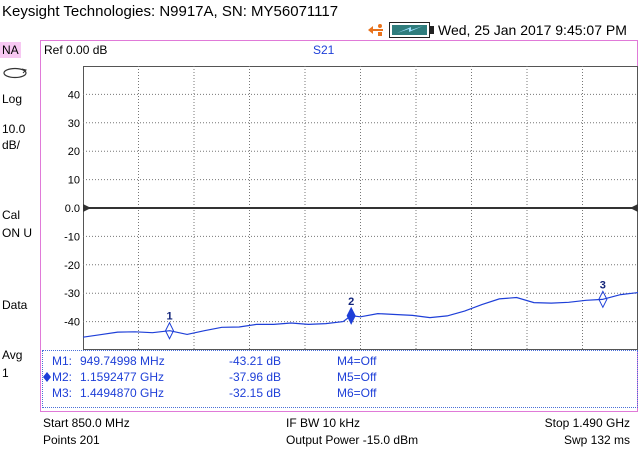 Image resolution: width=640 pixels, height=454 pixels. Describe the element at coordinates (352, 440) in the screenshot. I see `output-power: Output Power -15.0 dBm` at that location.